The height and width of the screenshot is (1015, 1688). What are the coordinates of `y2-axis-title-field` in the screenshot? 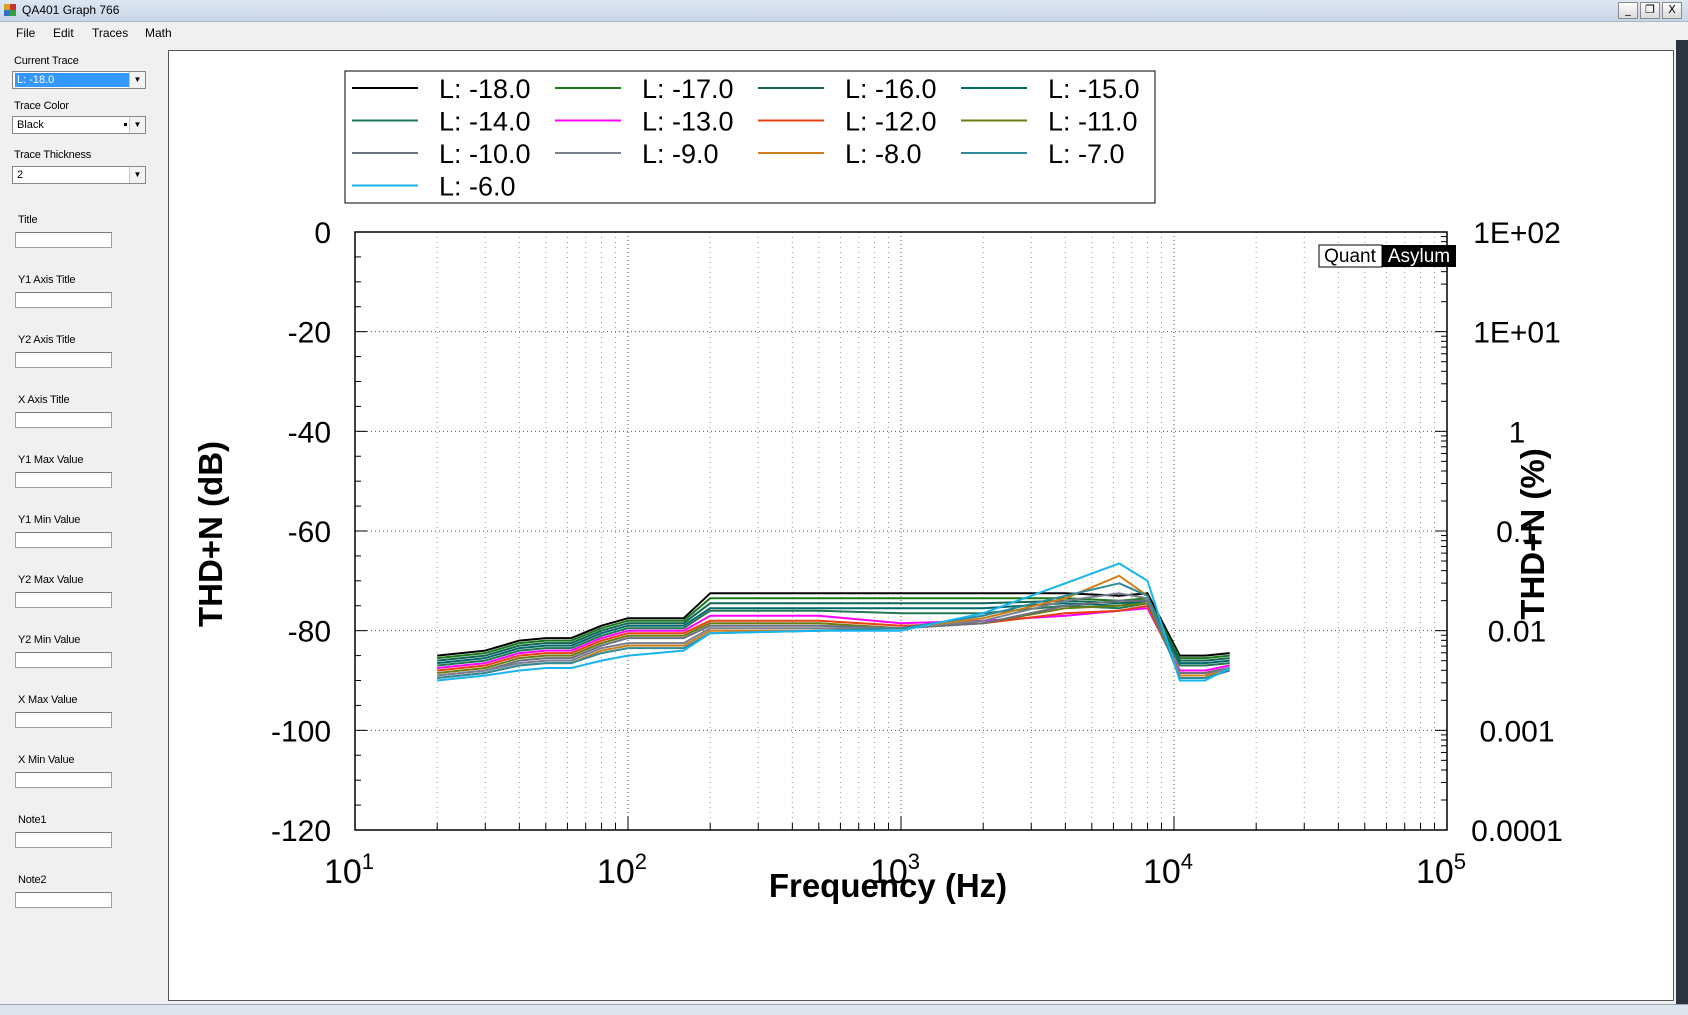 It's located at (63, 360).